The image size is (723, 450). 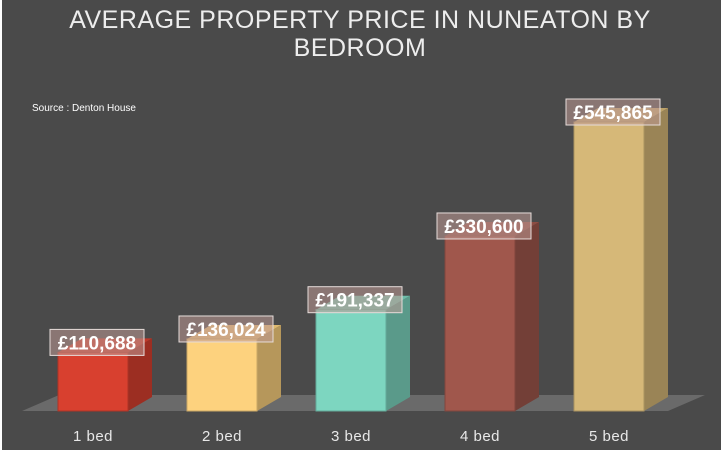 I want to click on x-tick-label-3: 3 bed, so click(x=351, y=436).